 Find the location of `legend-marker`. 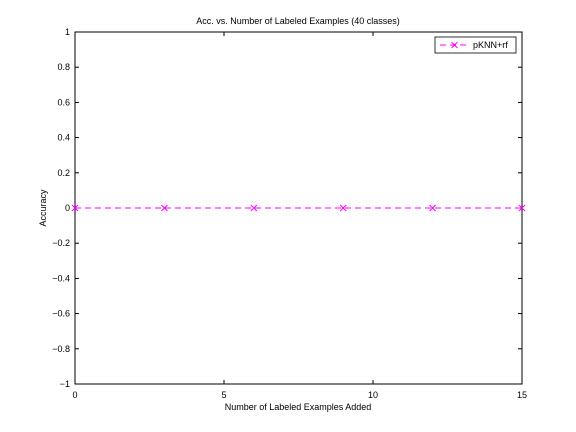

legend-marker is located at coordinates (454, 45).